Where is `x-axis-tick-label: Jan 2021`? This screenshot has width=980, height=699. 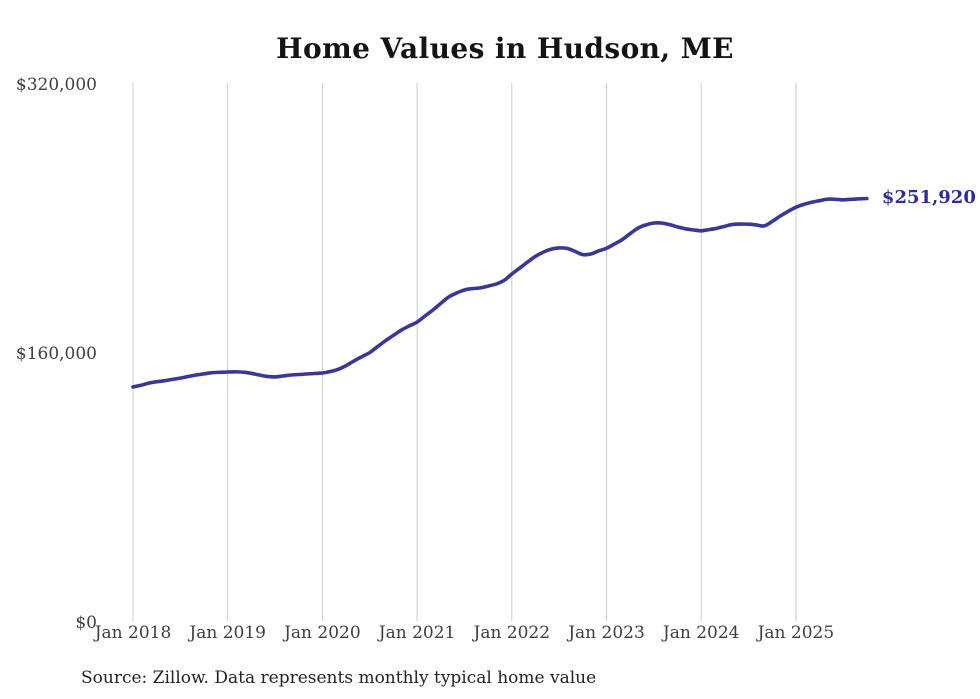 x-axis-tick-label: Jan 2021 is located at coordinates (417, 633).